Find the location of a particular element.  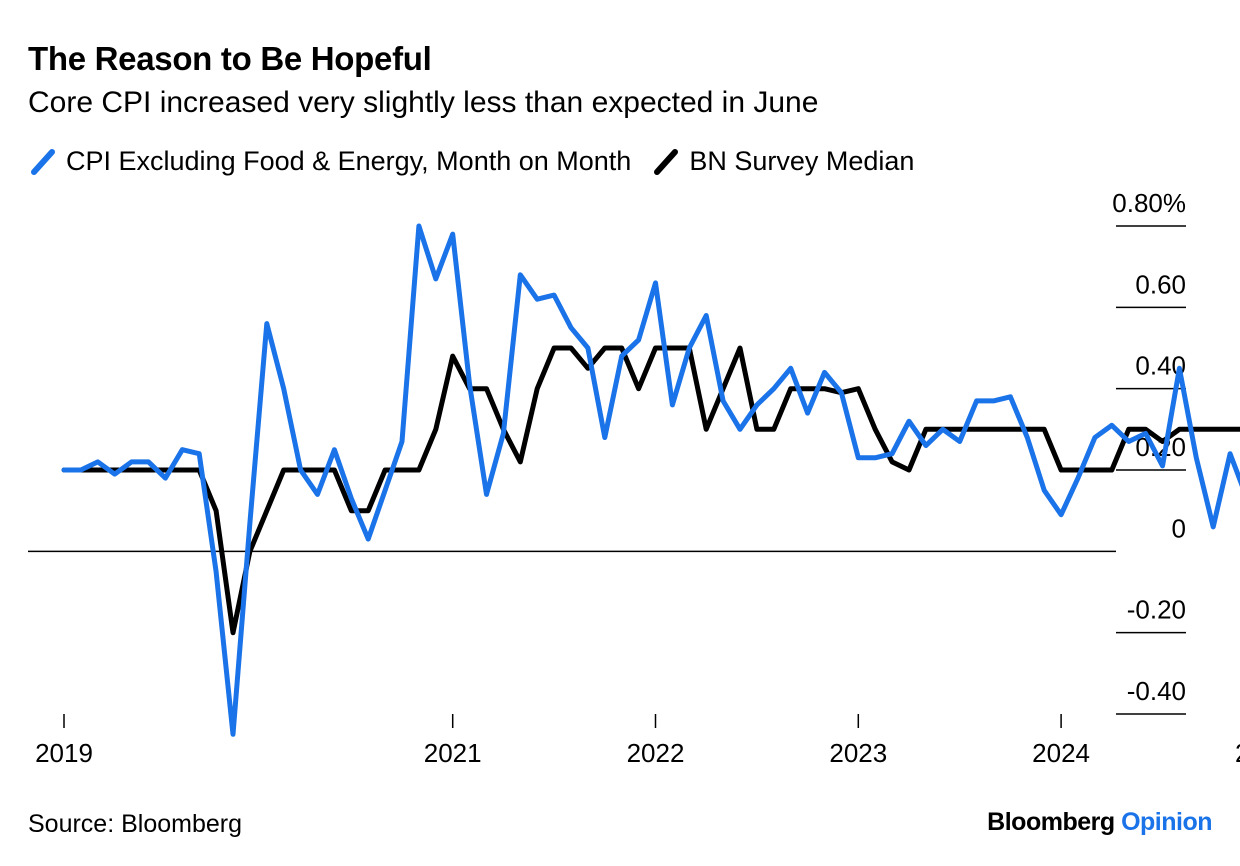

y-tick-label-0: 0.80% is located at coordinates (1149, 203).